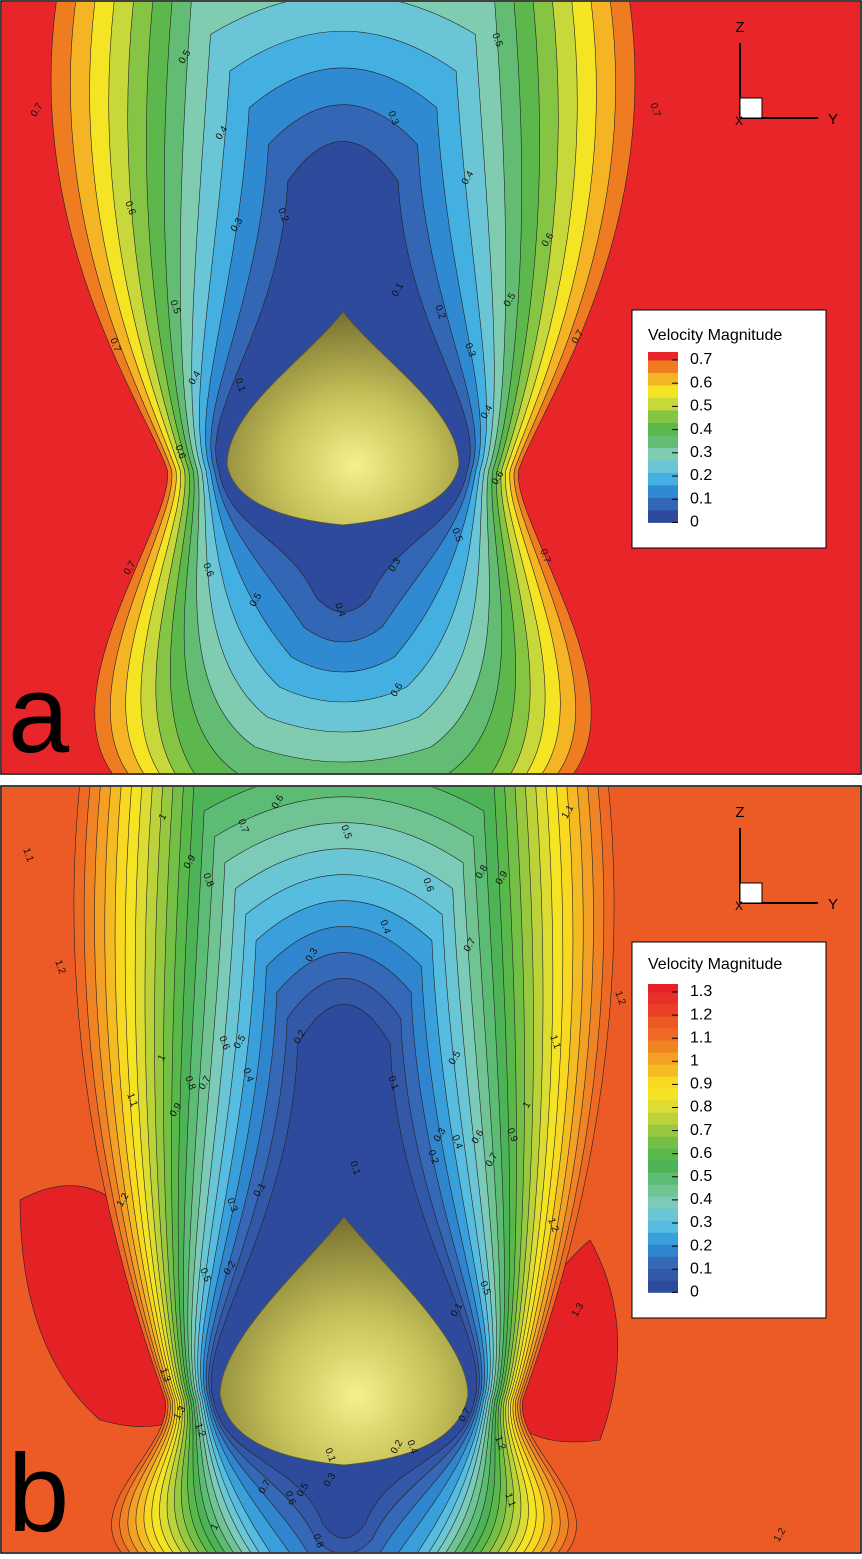 Image resolution: width=862 pixels, height=1559 pixels. Describe the element at coordinates (701, 1084) in the screenshot. I see `legend-tick-label: 0.9` at that location.